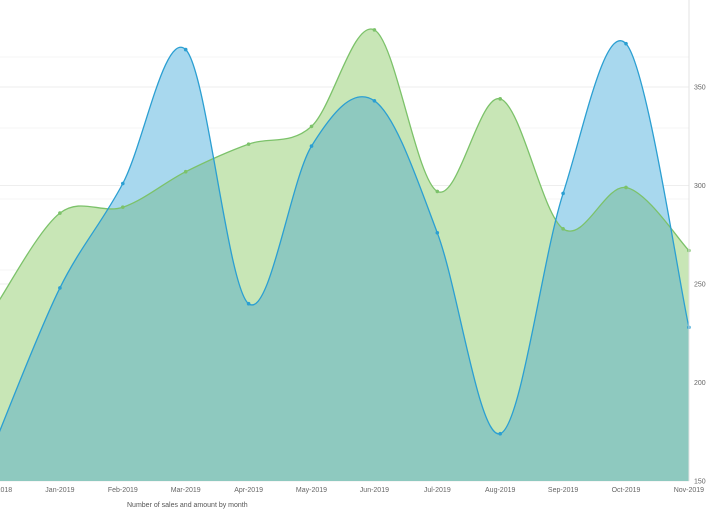 This screenshot has width=723, height=514. Describe the element at coordinates (700, 88) in the screenshot. I see `y-tick-label: 350` at that location.